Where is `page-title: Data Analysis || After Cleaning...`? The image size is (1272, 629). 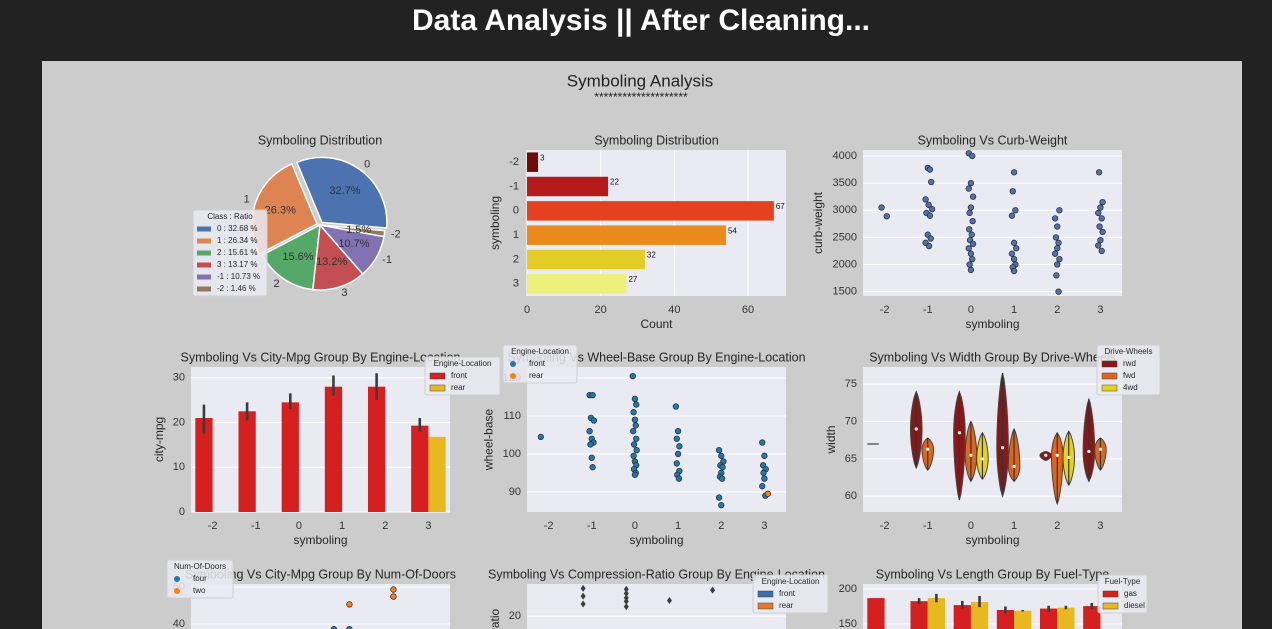
page-title: Data Analysis || After Cleaning... is located at coordinates (641, 20).